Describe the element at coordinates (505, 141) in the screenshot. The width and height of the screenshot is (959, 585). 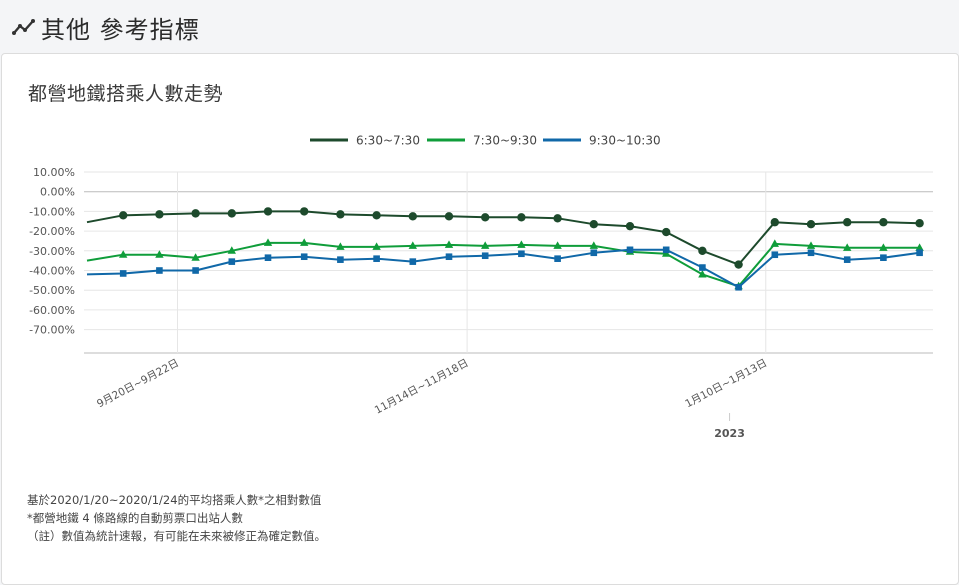
I see `legend-label: 7:30~9:30` at that location.